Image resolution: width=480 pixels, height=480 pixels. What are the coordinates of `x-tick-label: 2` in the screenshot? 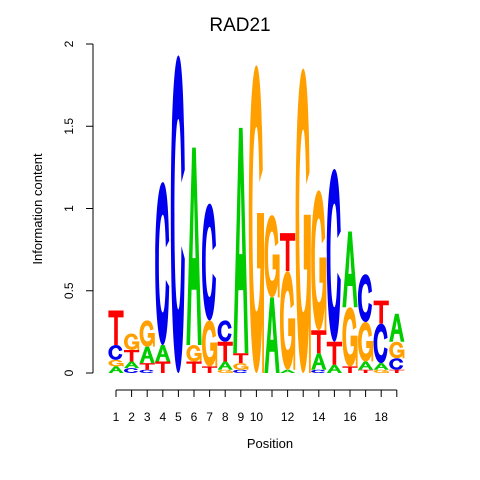 It's located at (131, 417).